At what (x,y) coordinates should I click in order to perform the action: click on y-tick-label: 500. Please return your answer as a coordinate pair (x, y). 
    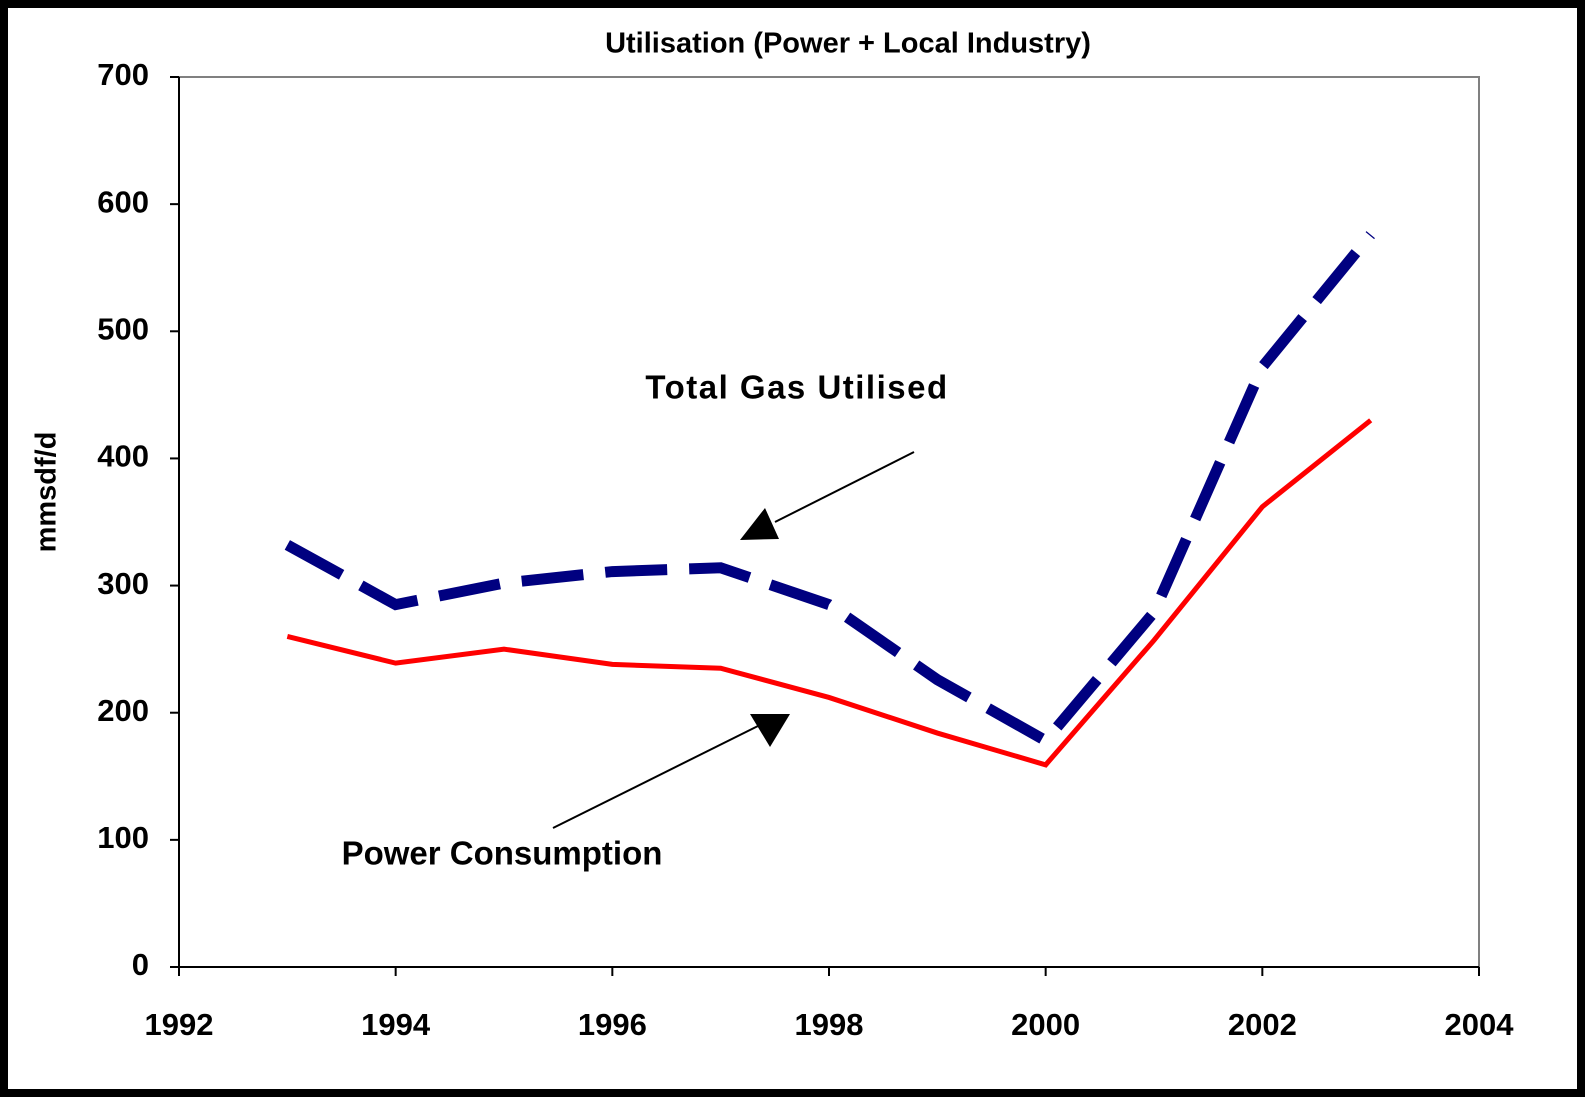
    Looking at the image, I should click on (123, 328).